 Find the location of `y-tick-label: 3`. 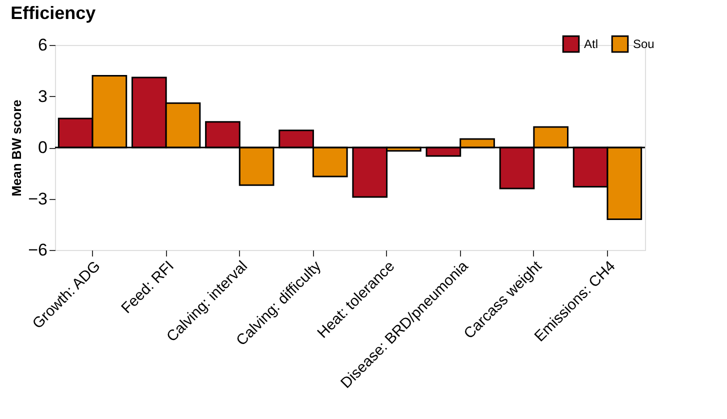

y-tick-label: 3 is located at coordinates (43, 96).